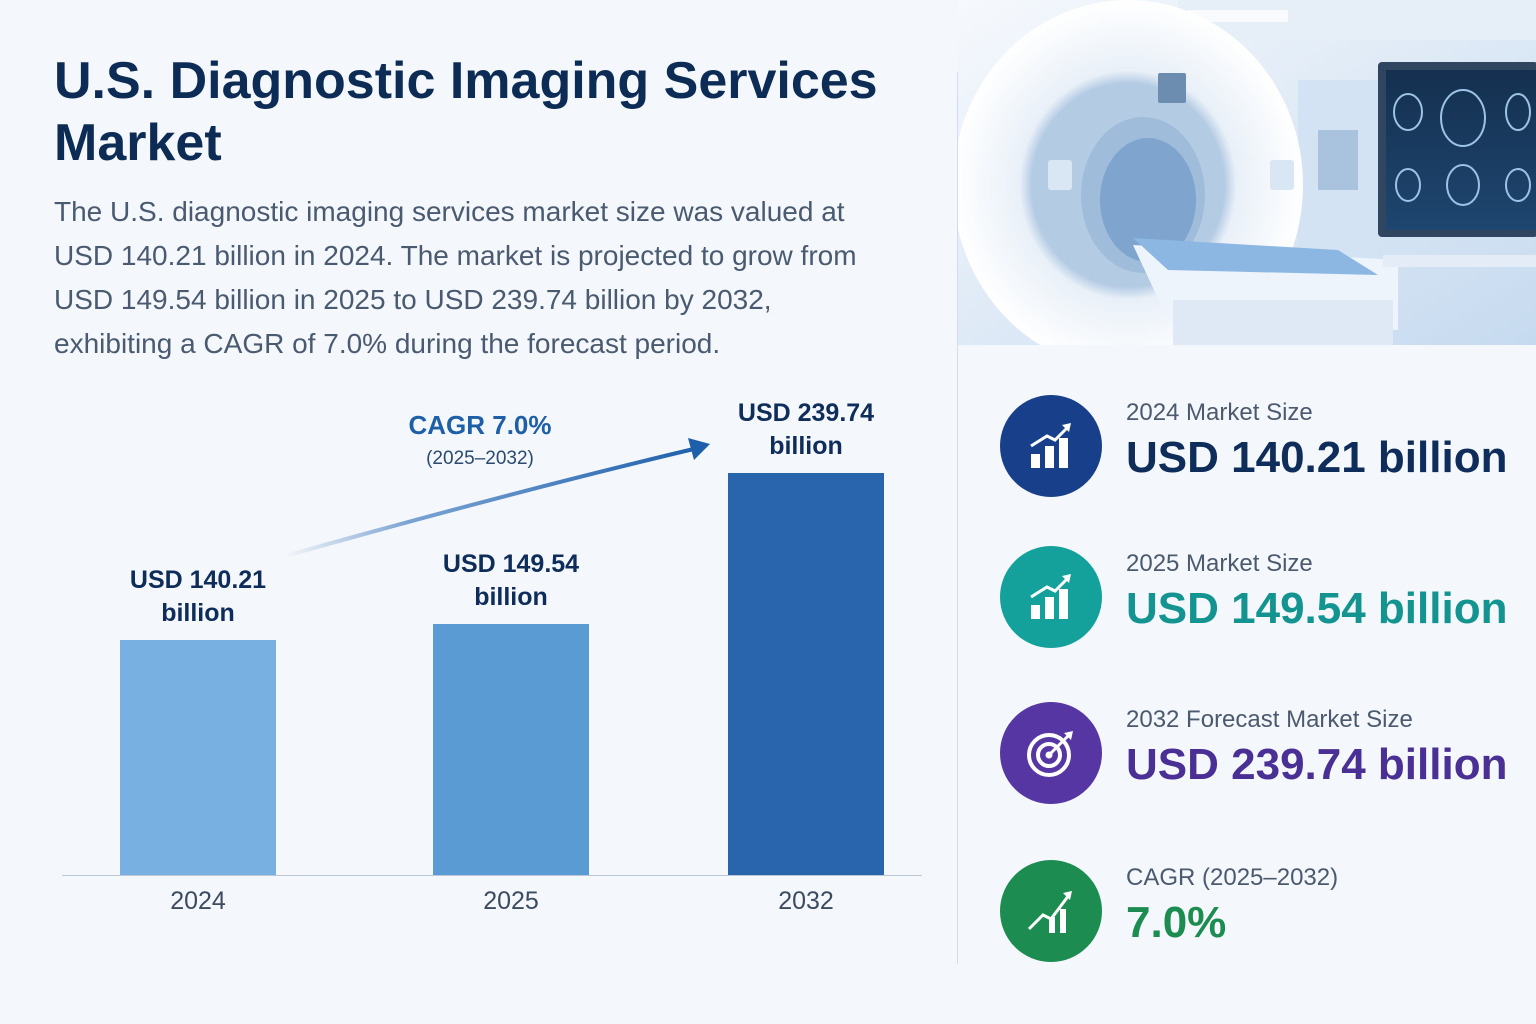 The height and width of the screenshot is (1024, 1536). What do you see at coordinates (1317, 457) in the screenshot?
I see `stat-value: USD 140.21 billion` at bounding box center [1317, 457].